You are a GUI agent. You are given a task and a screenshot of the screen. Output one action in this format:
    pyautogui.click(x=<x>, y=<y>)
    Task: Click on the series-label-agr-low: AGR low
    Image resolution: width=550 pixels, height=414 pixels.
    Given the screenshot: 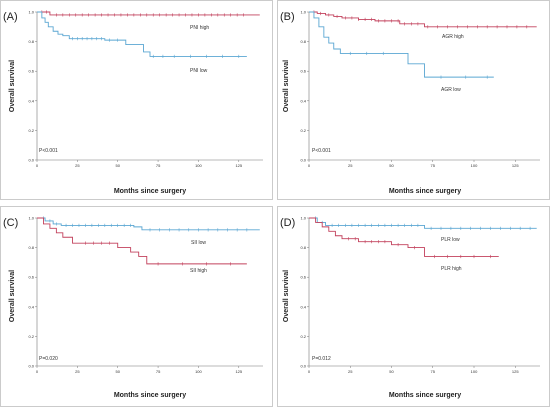 What is the action you would take?
    pyautogui.click(x=451, y=90)
    